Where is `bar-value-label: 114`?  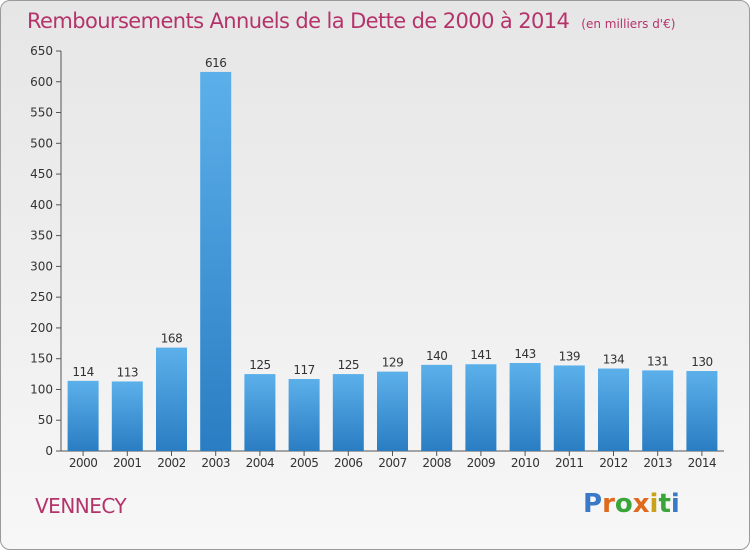 bar-value-label: 114 is located at coordinates (82, 372).